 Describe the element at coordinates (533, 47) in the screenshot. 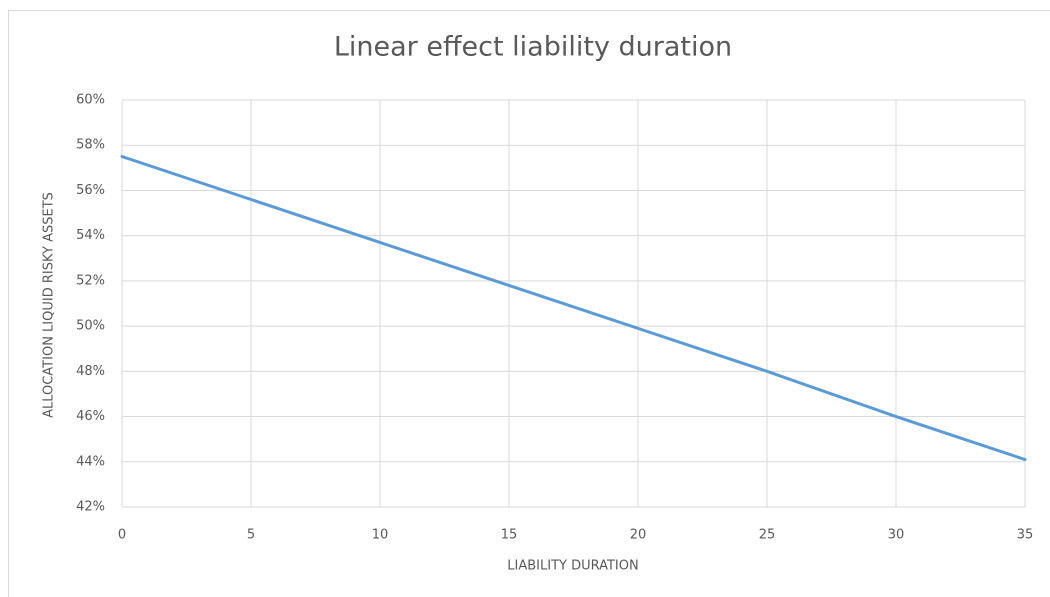

I see `chart-title: Linear effect liability duration` at that location.